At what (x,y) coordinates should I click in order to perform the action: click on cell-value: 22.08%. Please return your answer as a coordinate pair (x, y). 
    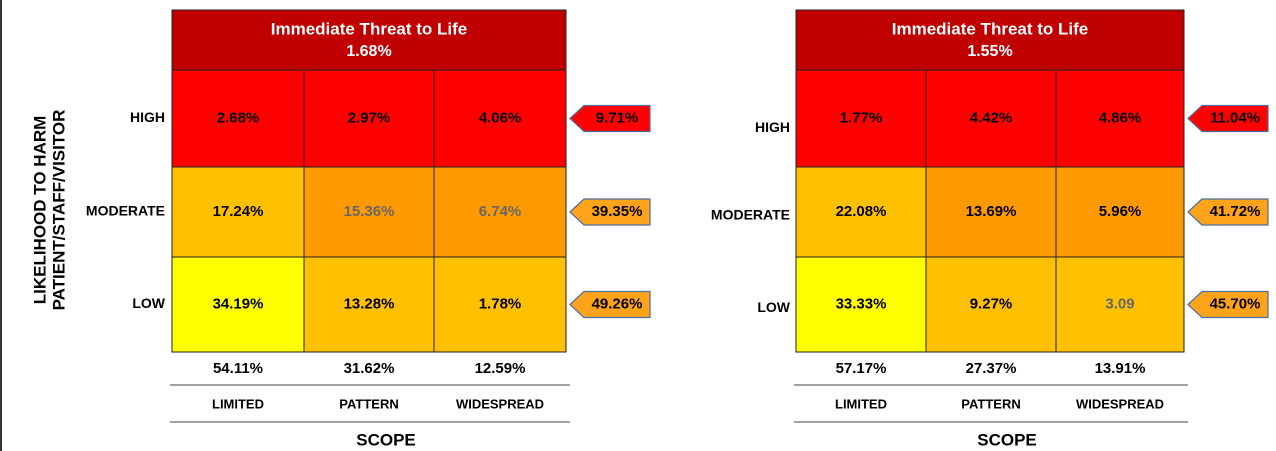
    Looking at the image, I should click on (861, 211).